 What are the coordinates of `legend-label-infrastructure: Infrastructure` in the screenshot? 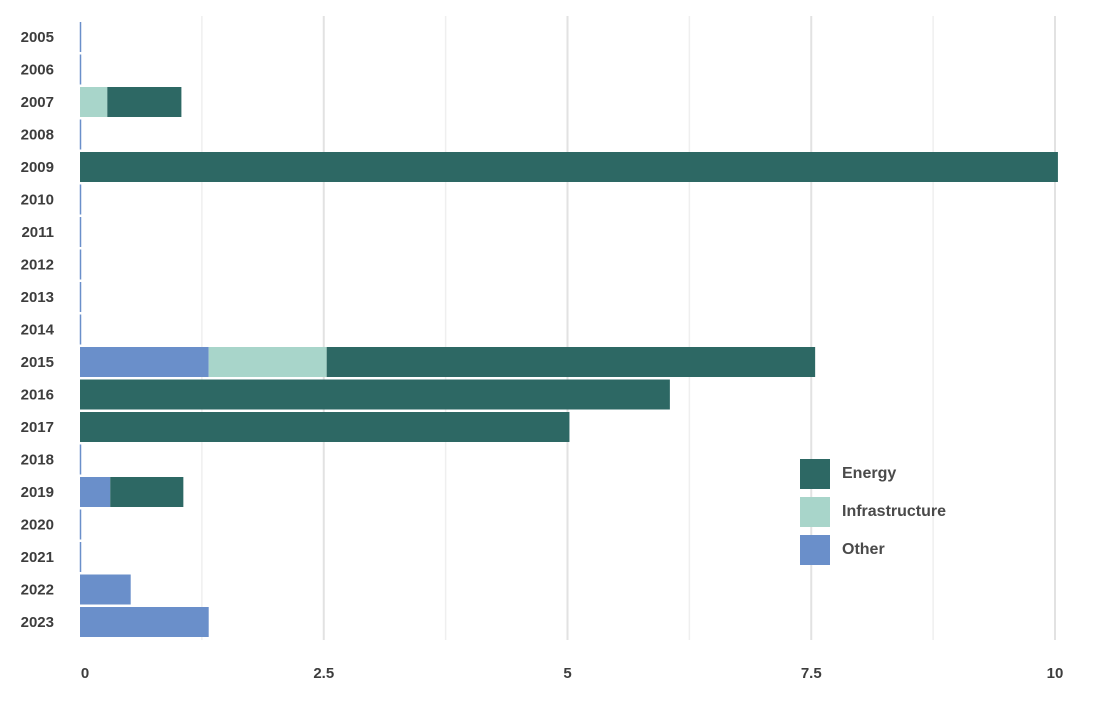 It's located at (894, 511).